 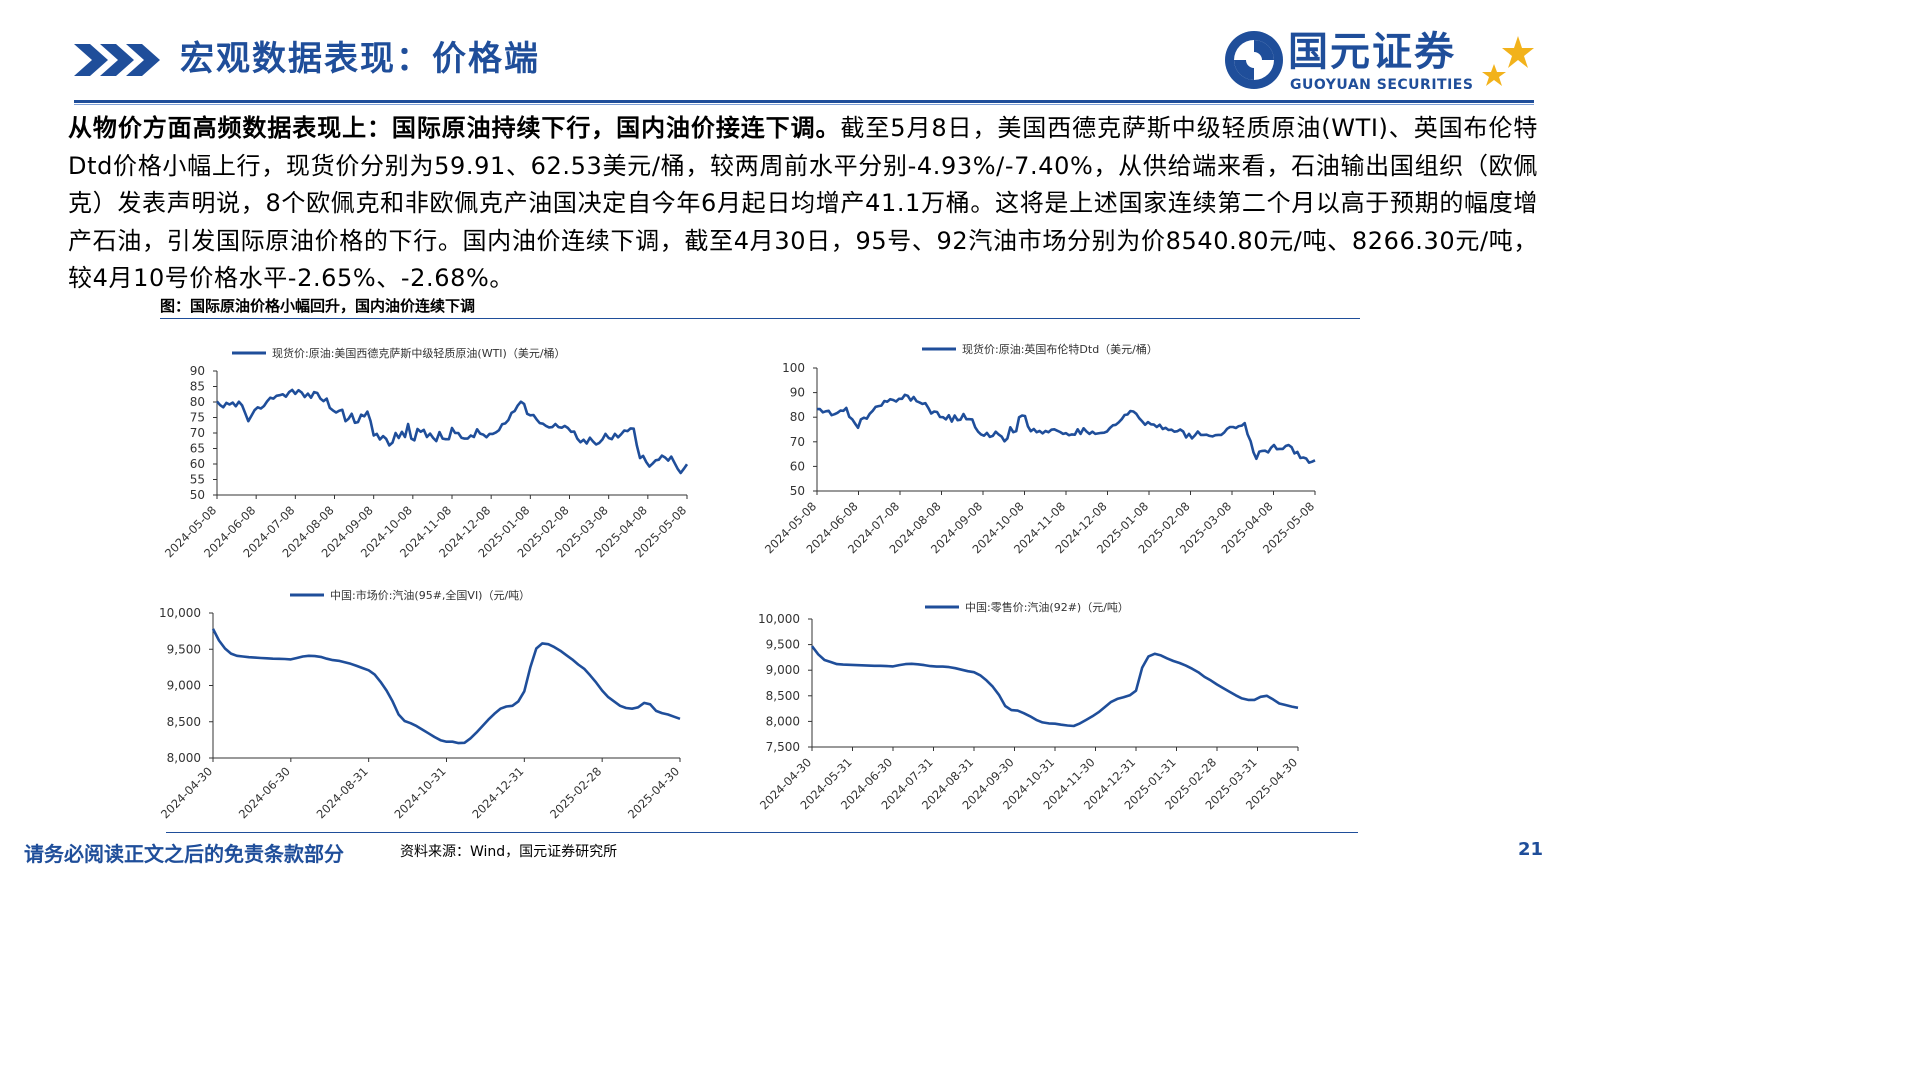 I want to click on logo-star-icon, so click(x=1508, y=61).